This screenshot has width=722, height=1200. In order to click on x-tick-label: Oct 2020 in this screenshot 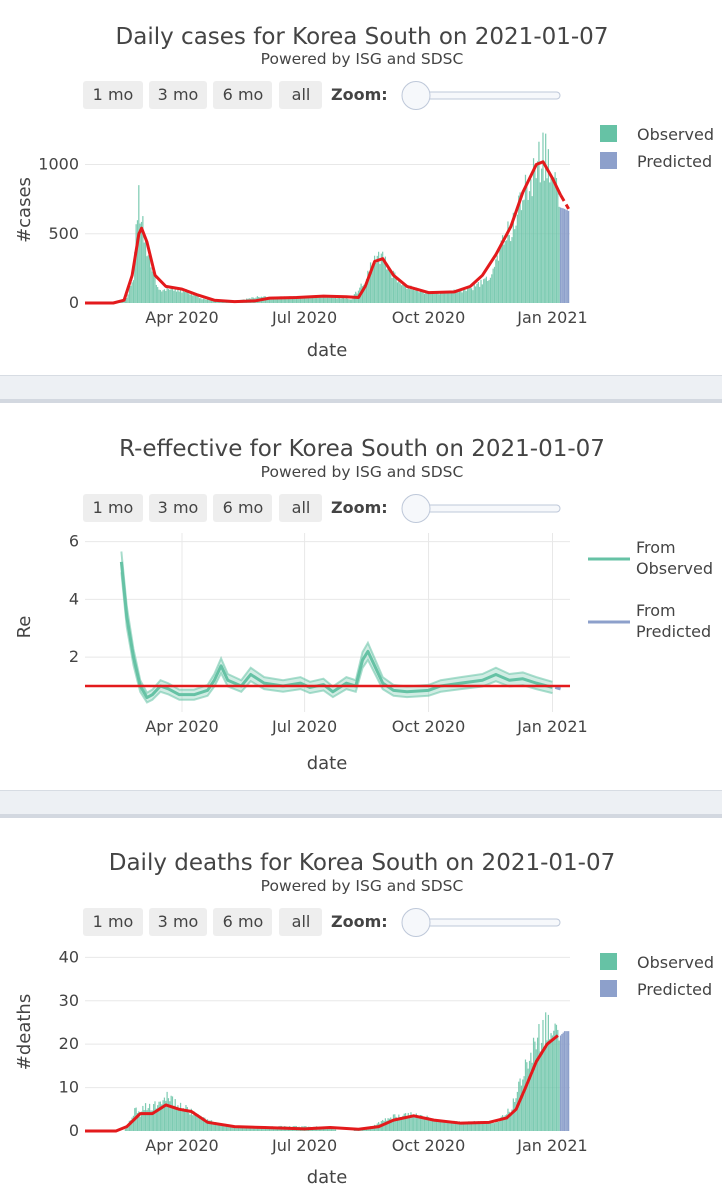, I will do `click(428, 1145)`.